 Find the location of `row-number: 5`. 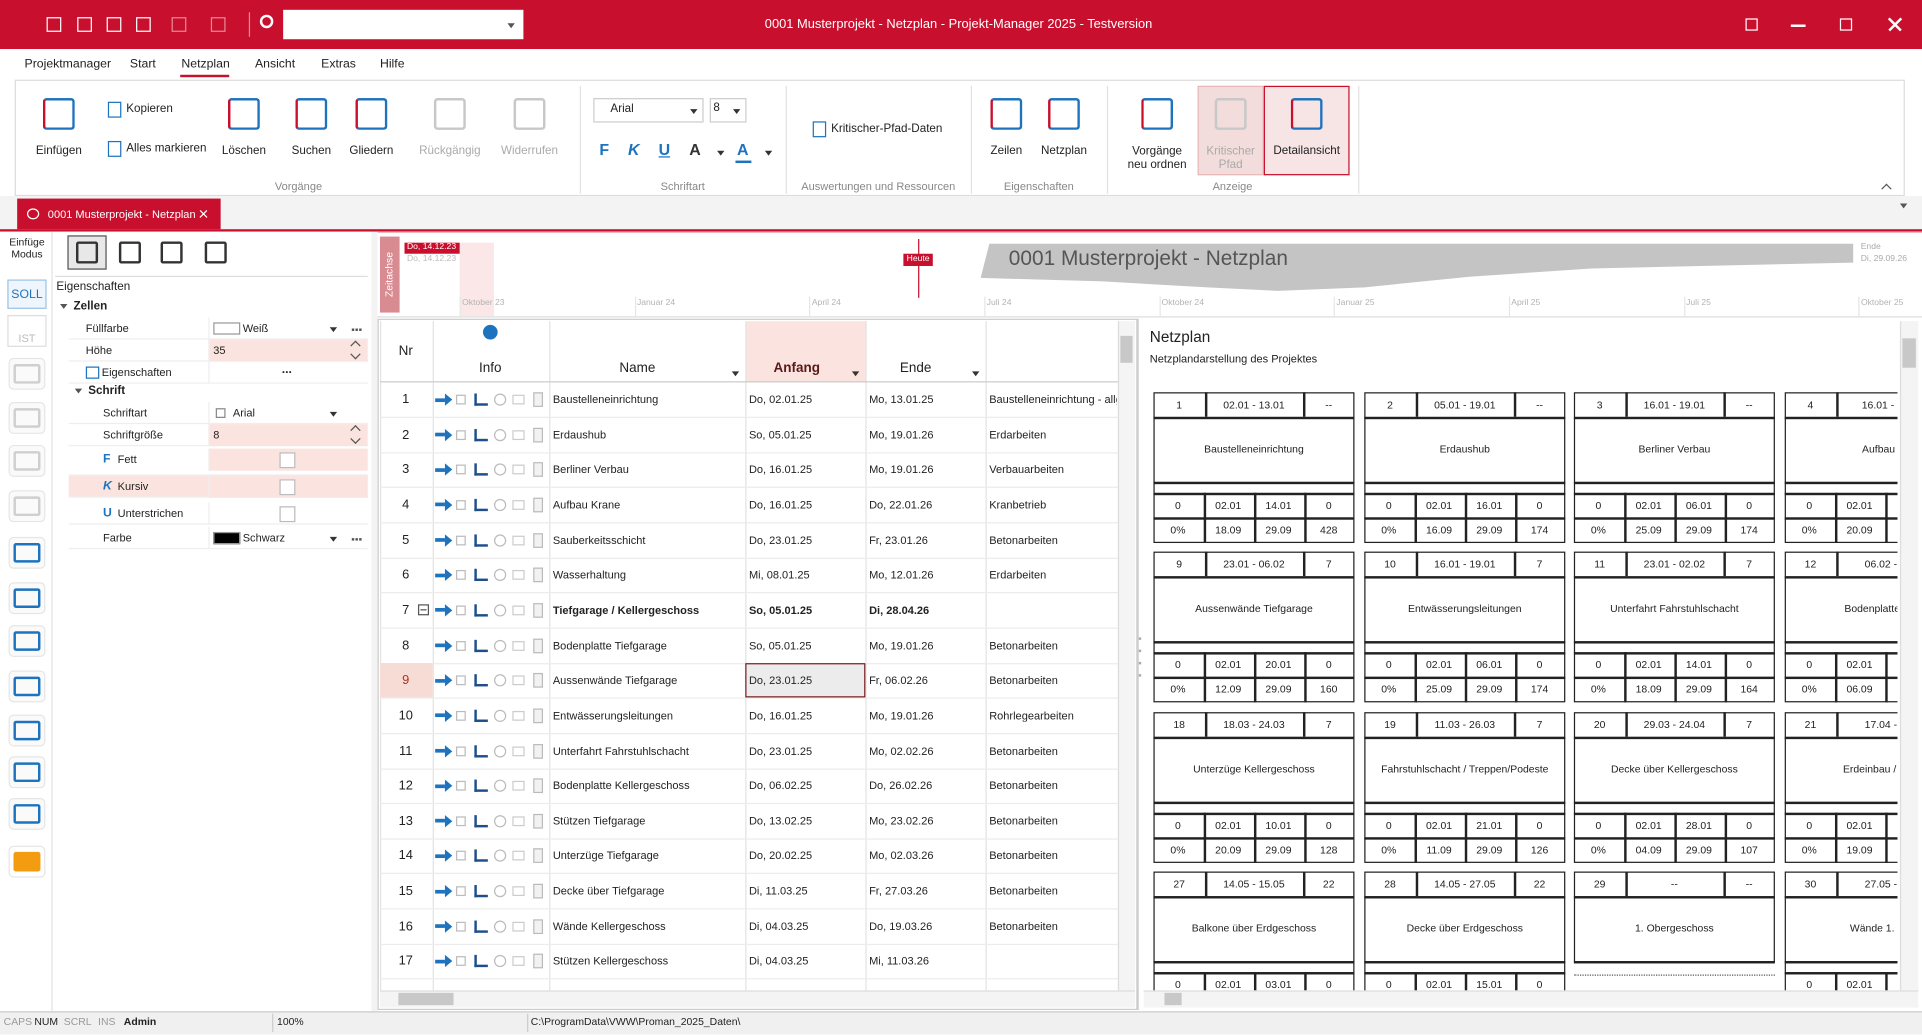

row-number: 5 is located at coordinates (406, 540).